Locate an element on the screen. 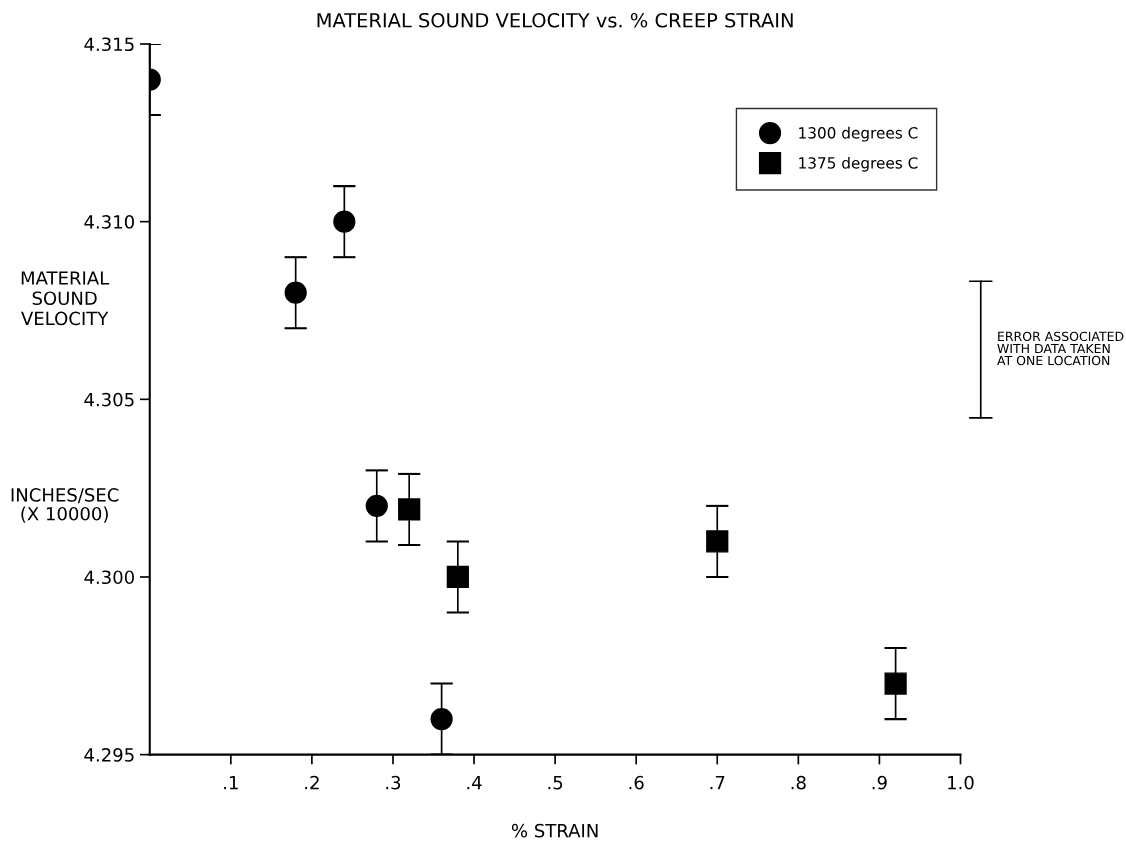 The width and height of the screenshot is (1126, 846). x-tick-label: .1 is located at coordinates (231, 783).